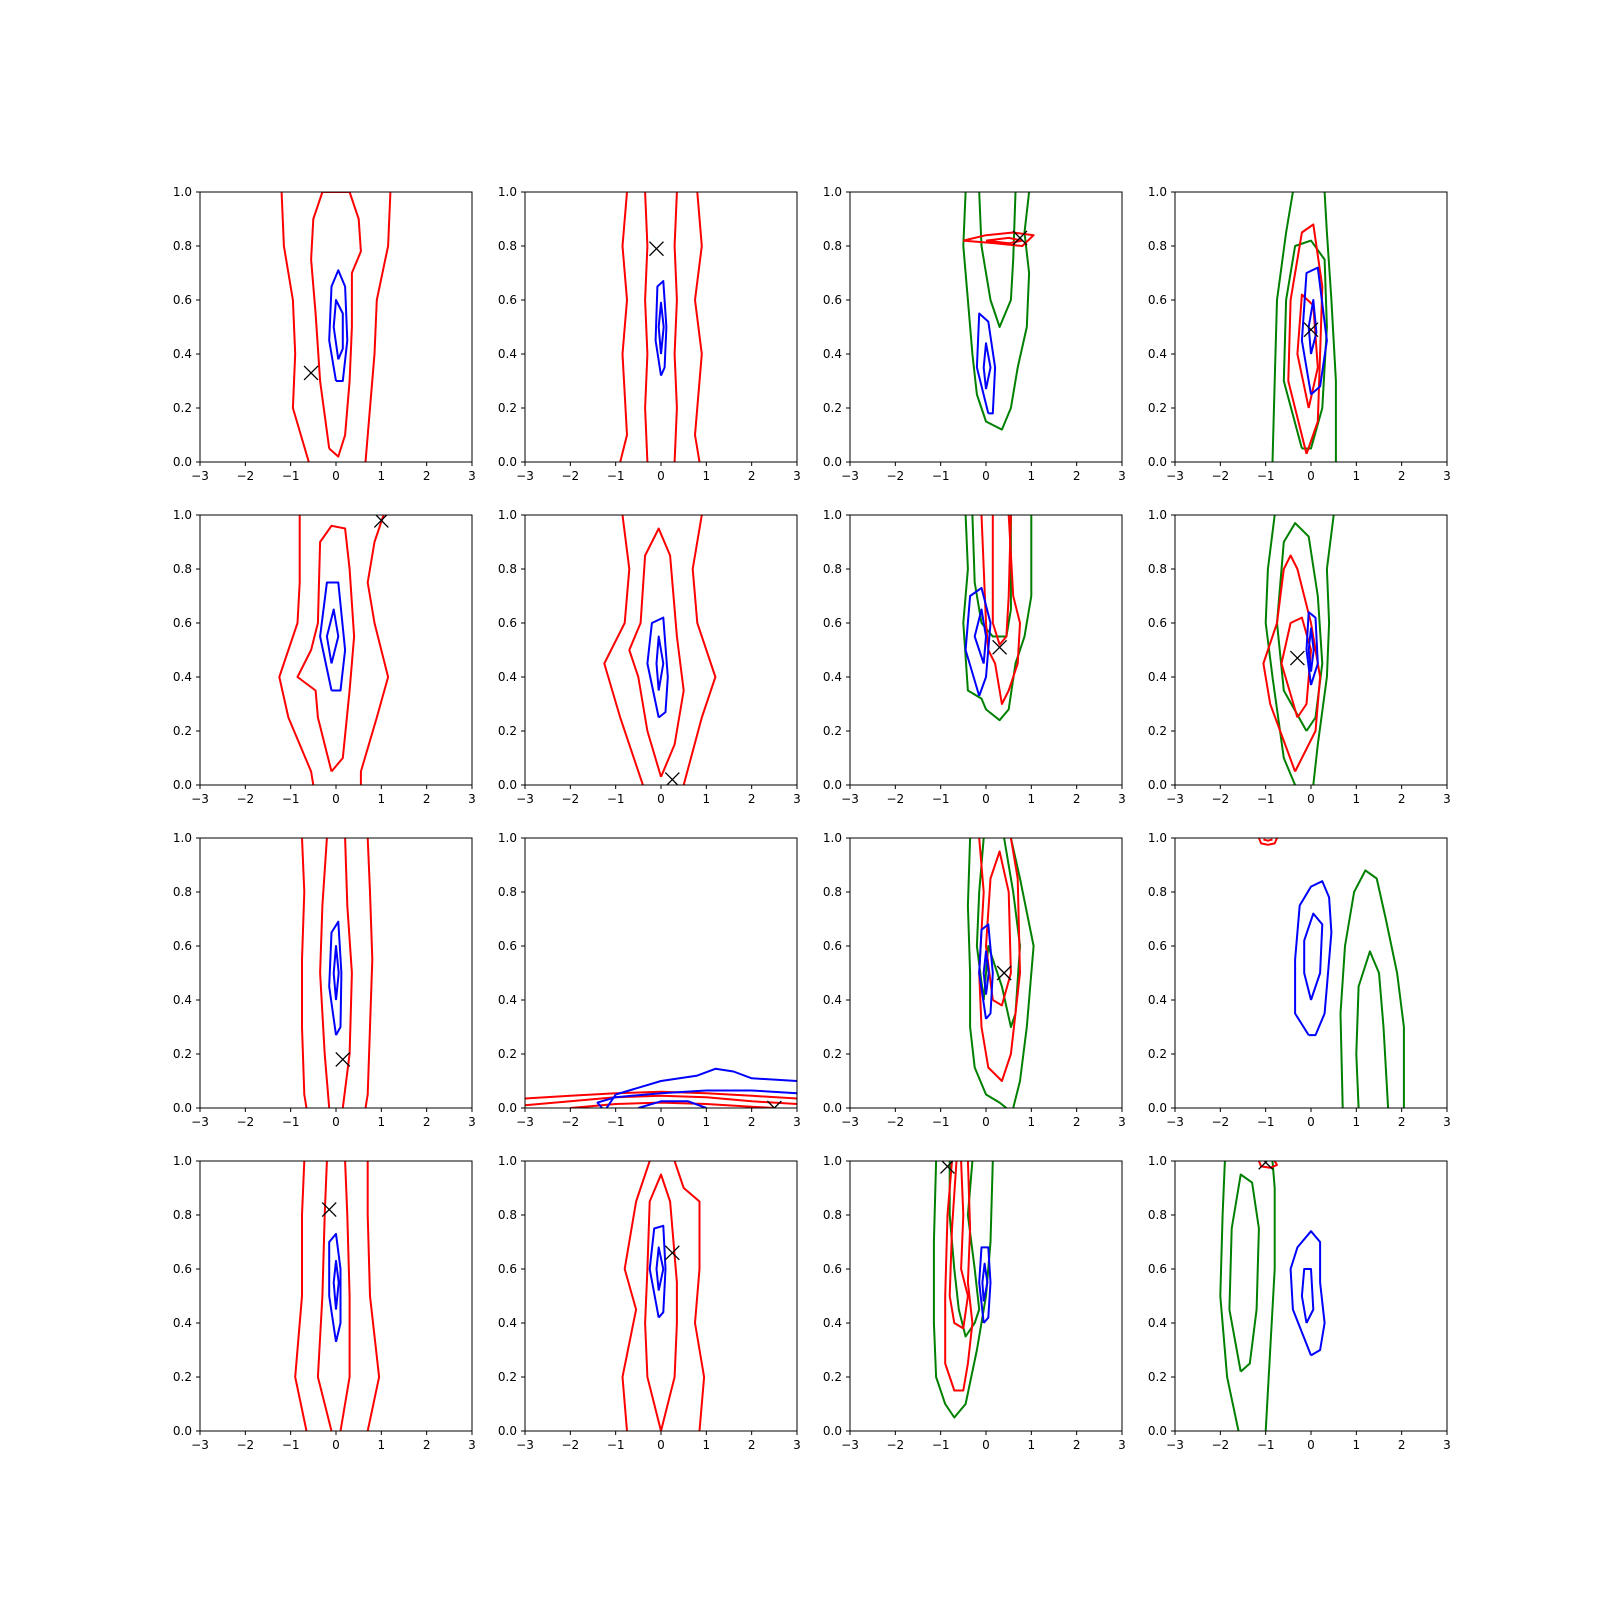 This screenshot has width=1600, height=1600. I want to click on subplot-r4c1: −3 −2 −1 0 1 2 3 0.0 0.2 0.4 0.6 0.8 1.0, so click(324, 1303).